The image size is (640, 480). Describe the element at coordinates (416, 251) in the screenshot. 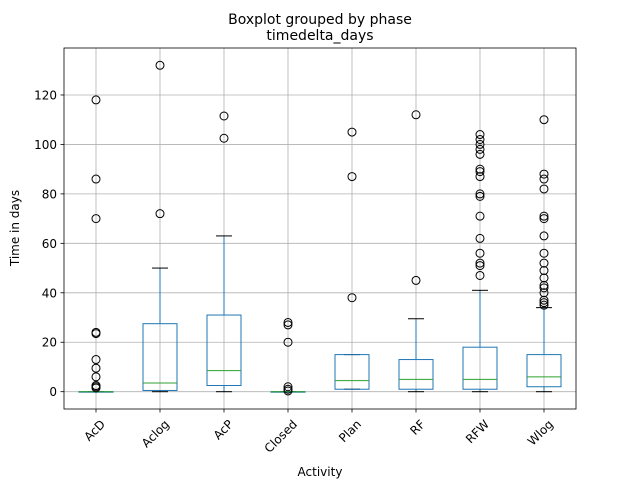

I see `box-rf` at that location.